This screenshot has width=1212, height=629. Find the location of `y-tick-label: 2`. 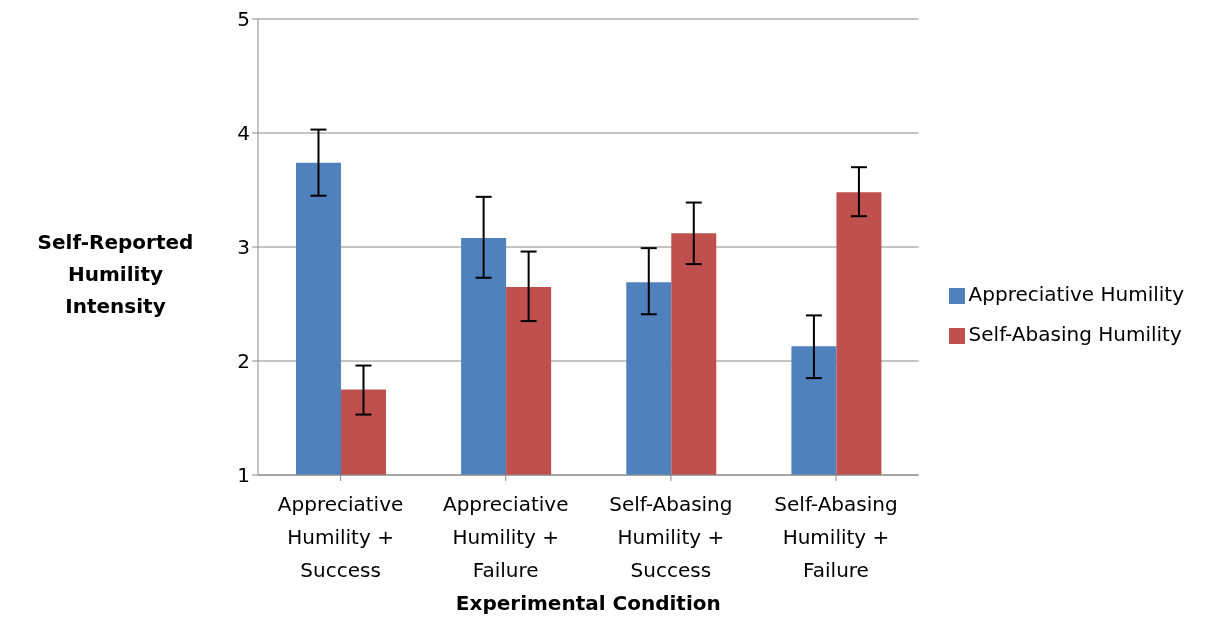

y-tick-label: 2 is located at coordinates (243, 361).